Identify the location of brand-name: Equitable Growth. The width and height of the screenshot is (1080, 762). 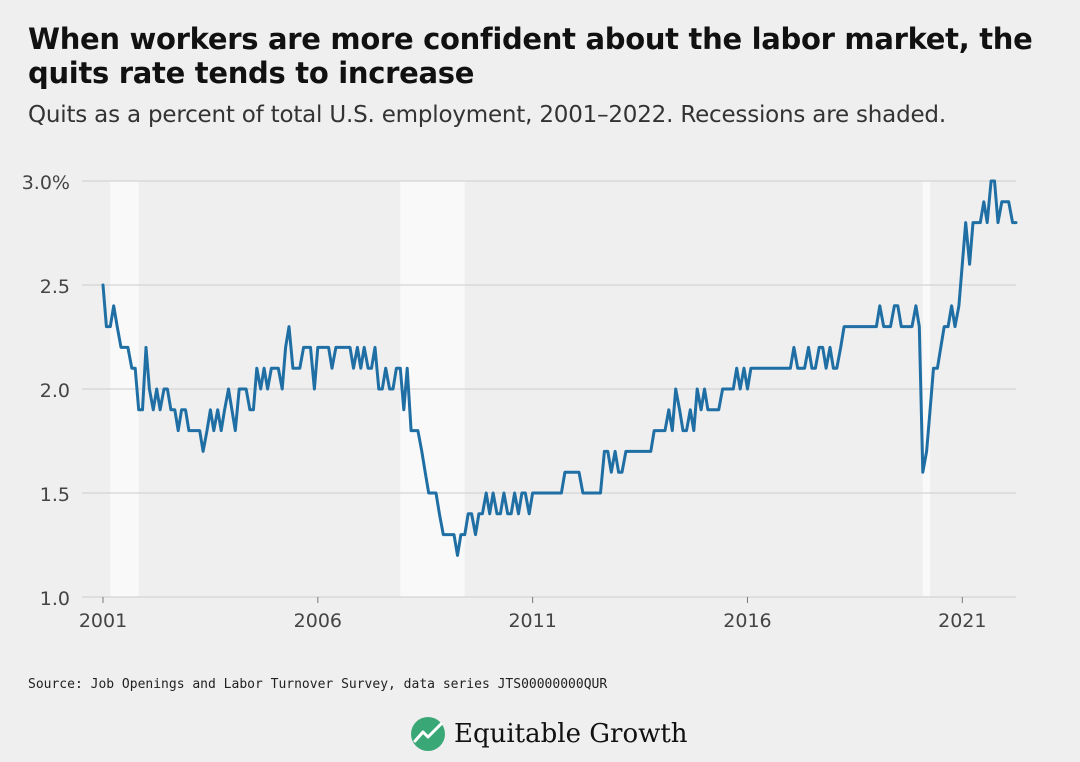
(571, 734).